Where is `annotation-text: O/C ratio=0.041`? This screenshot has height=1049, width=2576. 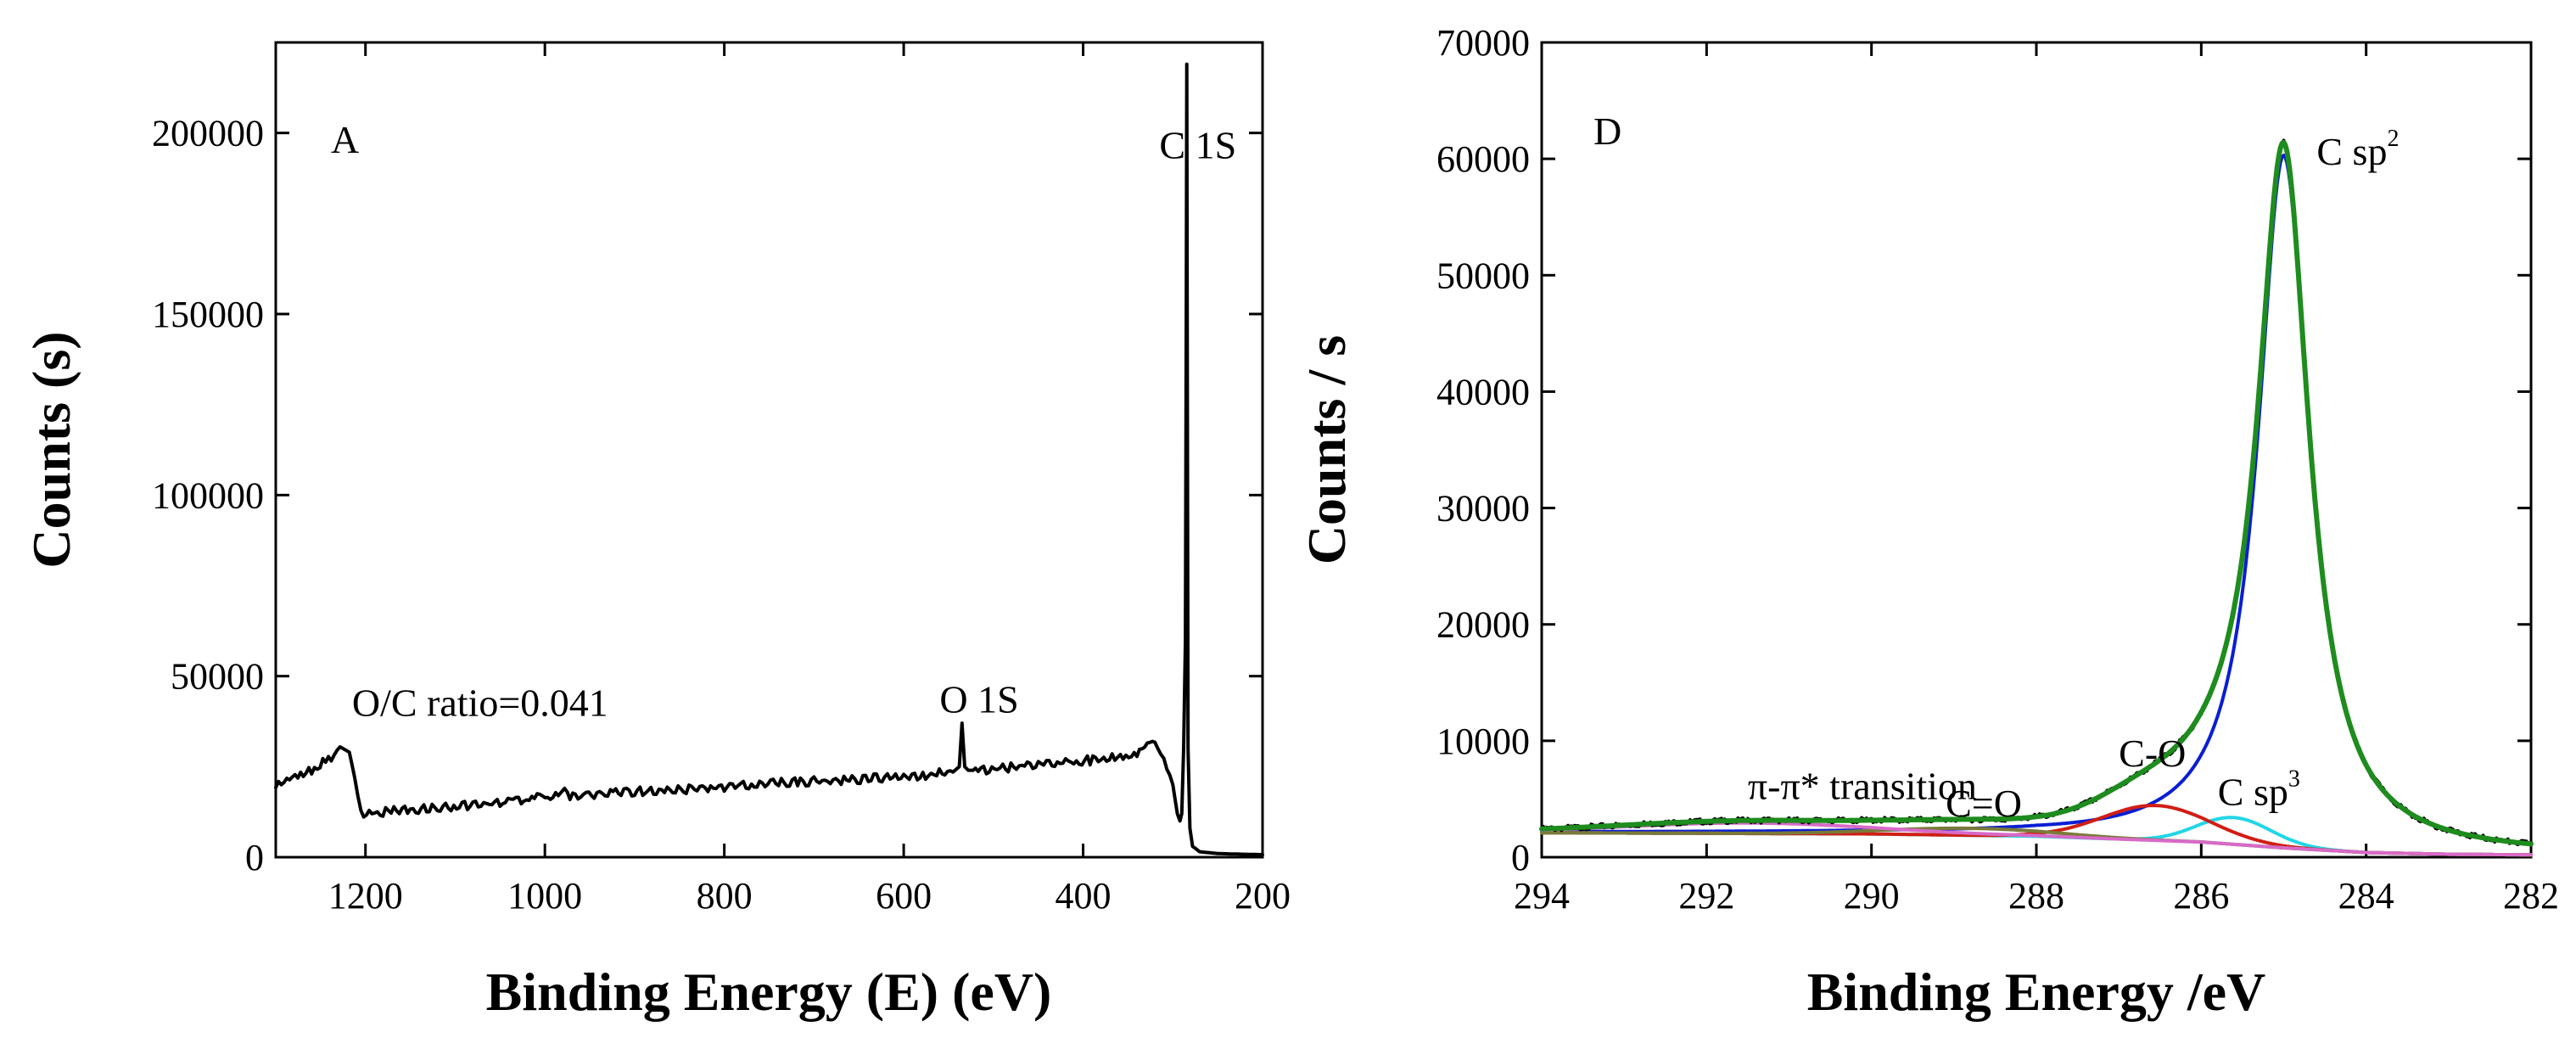
annotation-text: O/C ratio=0.041 is located at coordinates (480, 703).